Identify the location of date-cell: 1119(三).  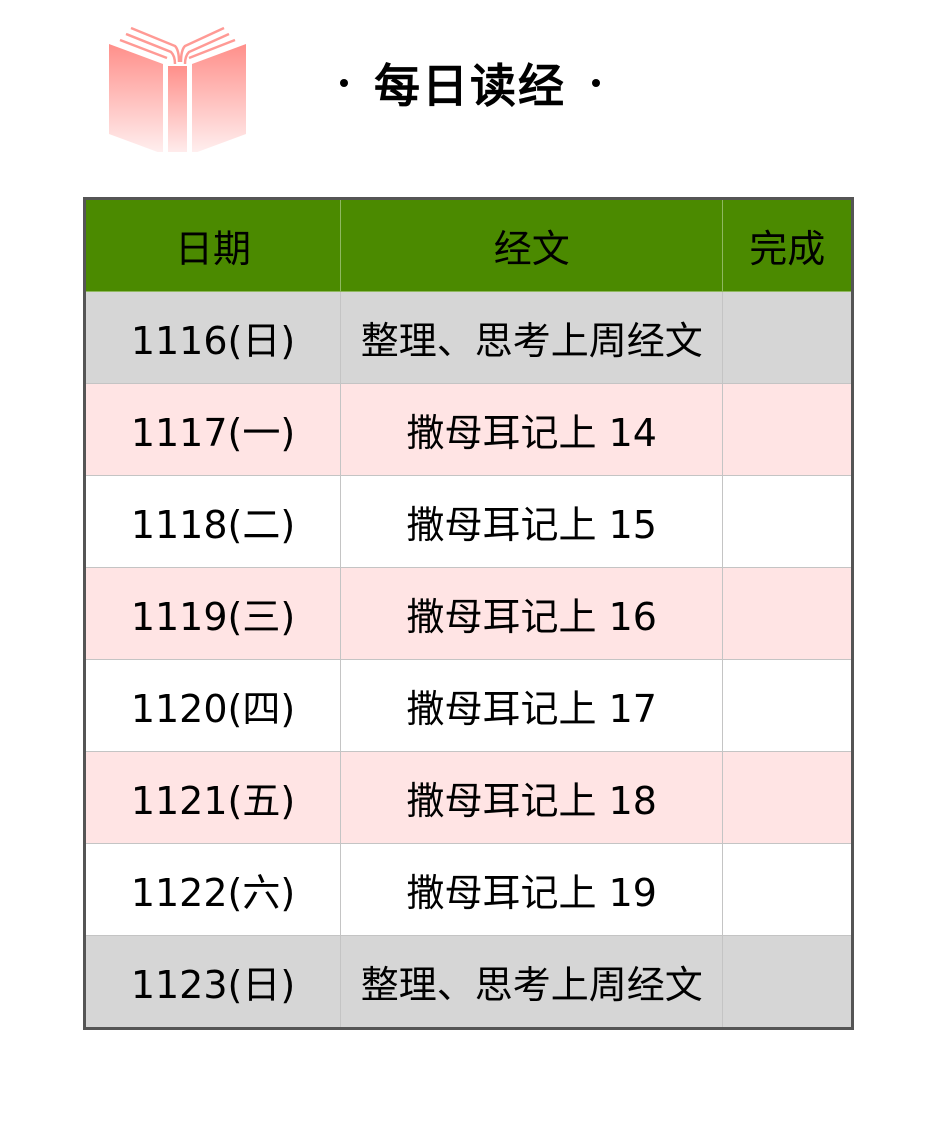
(212, 613).